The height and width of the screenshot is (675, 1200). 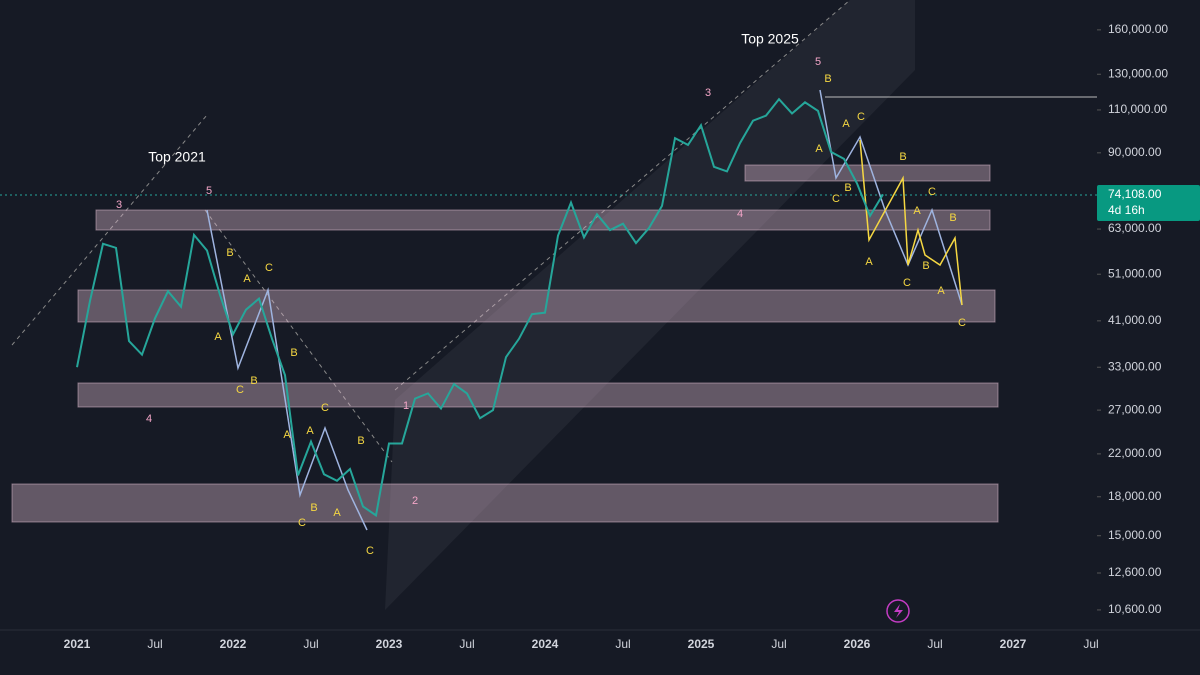 What do you see at coordinates (857, 644) in the screenshot?
I see `x-tick-label: 2026` at bounding box center [857, 644].